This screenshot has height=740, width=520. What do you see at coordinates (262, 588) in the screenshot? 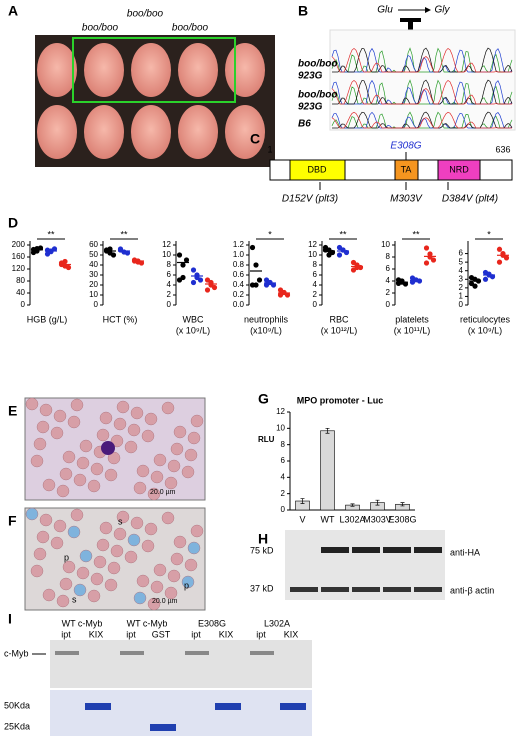
I see `marker-label: 37 kD` at bounding box center [262, 588].